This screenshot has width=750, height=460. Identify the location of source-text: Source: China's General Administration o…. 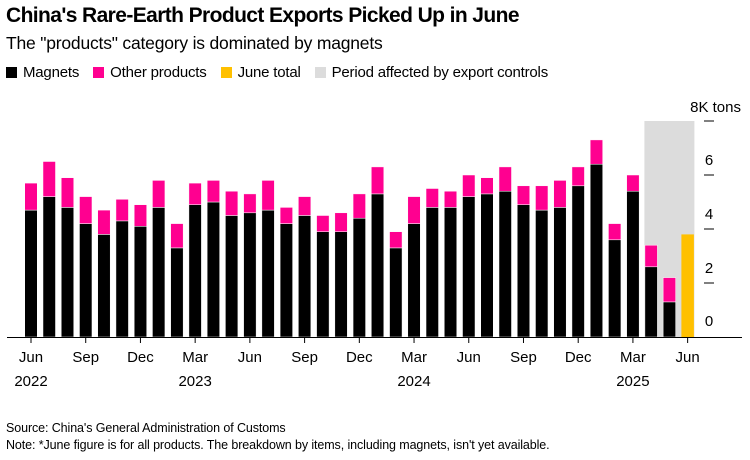
(146, 428).